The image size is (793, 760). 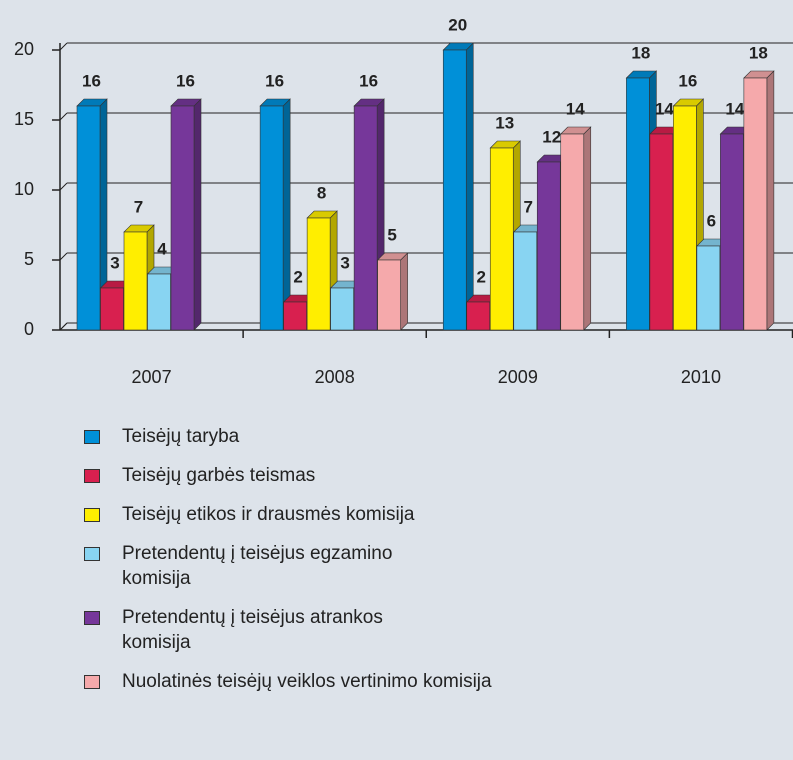 I want to click on value-label: 12, so click(x=551, y=136).